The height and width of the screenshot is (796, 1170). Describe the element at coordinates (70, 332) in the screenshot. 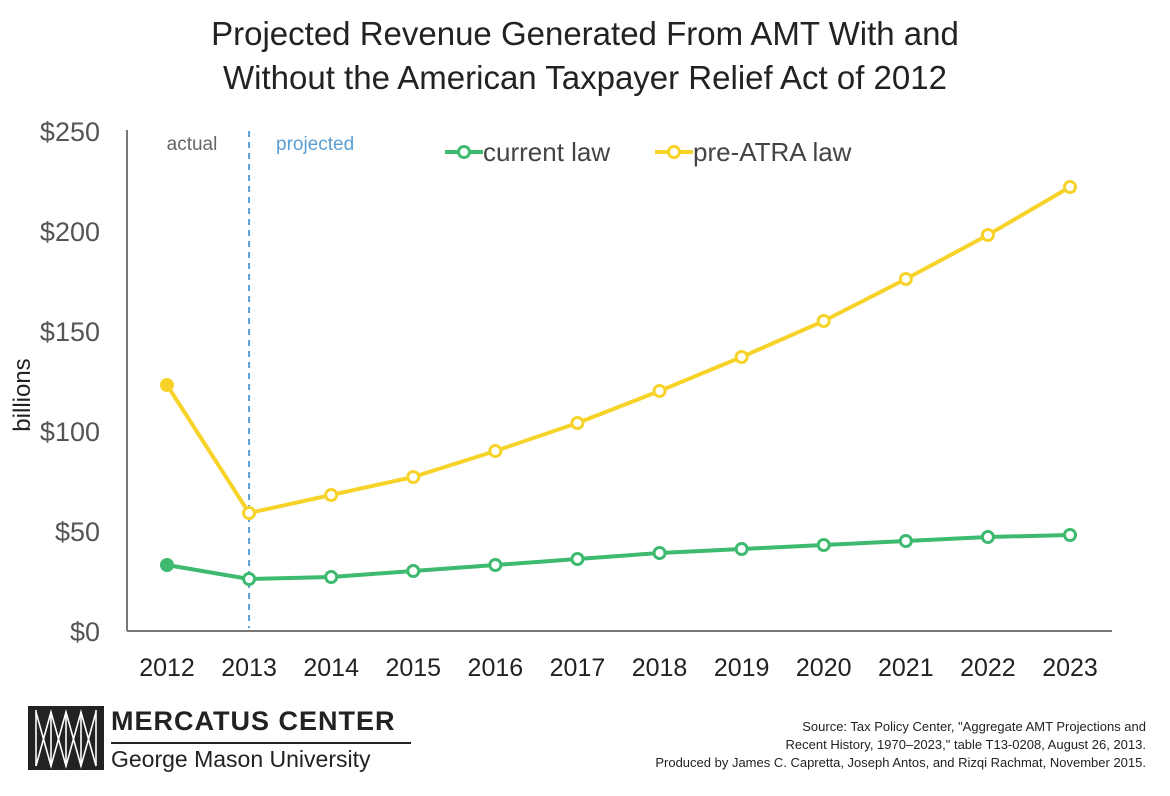

I see `y-tick-label: $150` at that location.